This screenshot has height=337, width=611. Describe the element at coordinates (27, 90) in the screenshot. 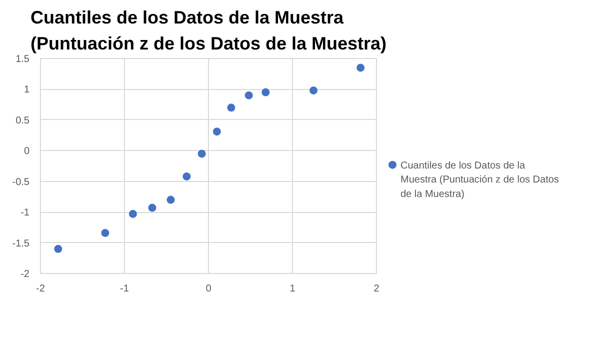

I see `y-tick-label: 1` at that location.